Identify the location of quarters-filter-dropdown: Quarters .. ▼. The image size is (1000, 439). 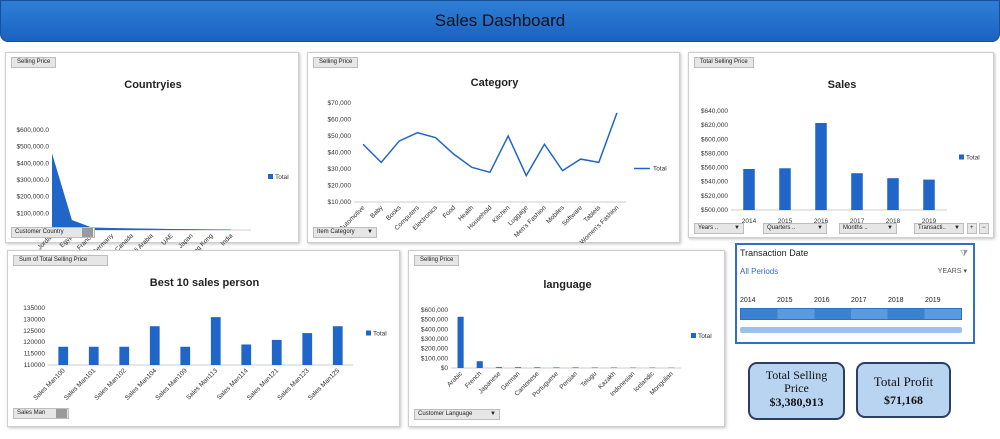
(795, 228).